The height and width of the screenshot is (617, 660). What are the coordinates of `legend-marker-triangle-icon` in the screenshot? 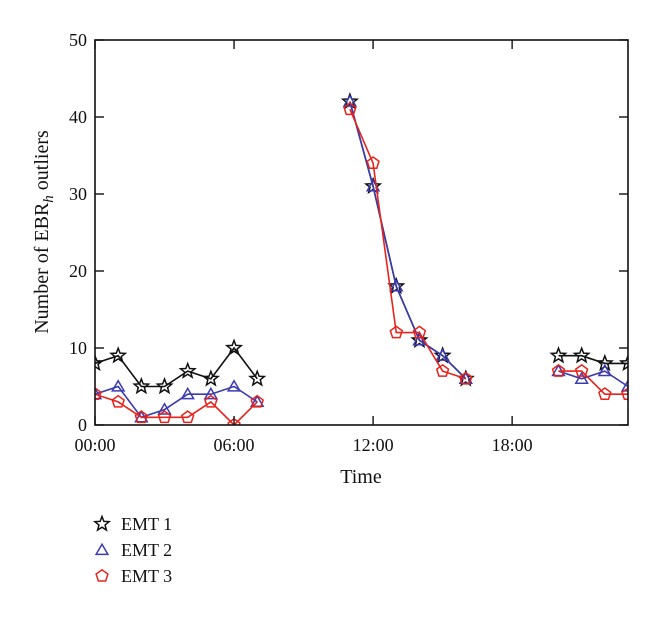 It's located at (102, 549).